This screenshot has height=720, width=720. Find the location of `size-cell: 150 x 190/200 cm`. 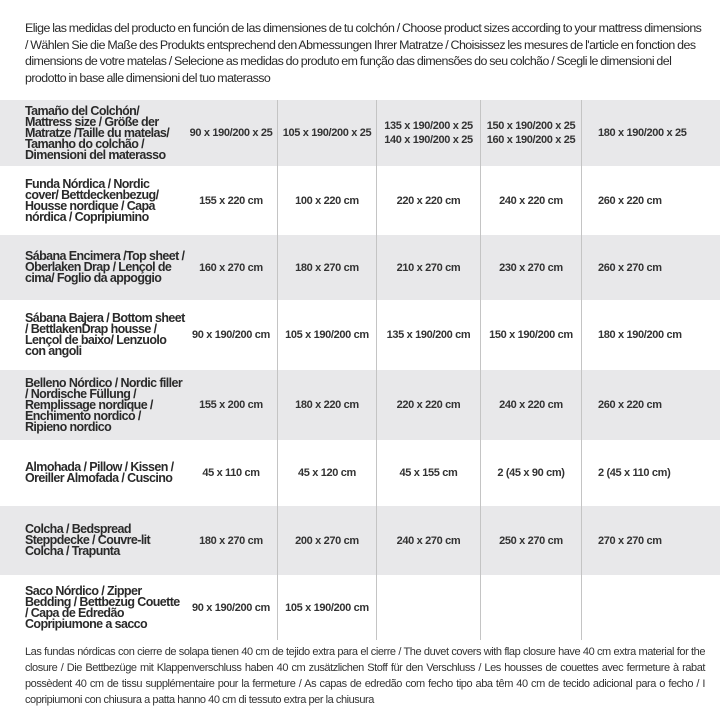

size-cell: 150 x 190/200 cm is located at coordinates (530, 335).